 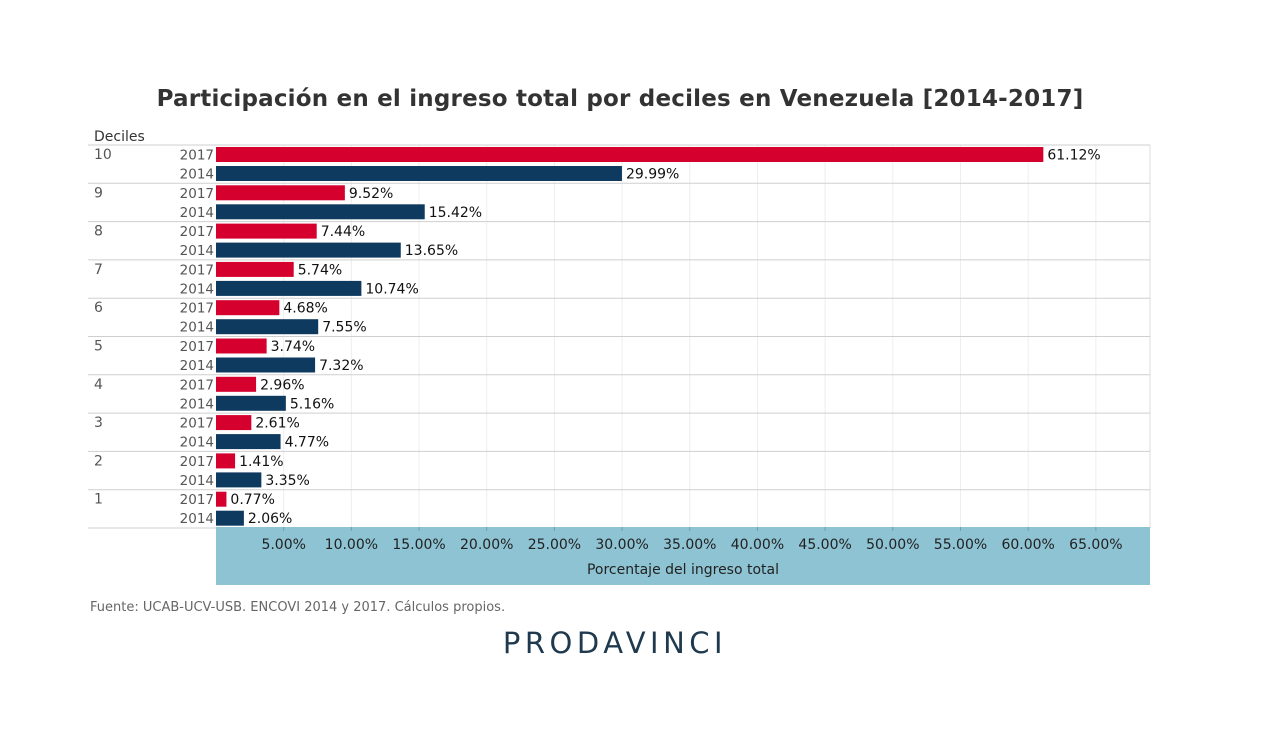 What do you see at coordinates (282, 385) in the screenshot?
I see `data-label: 2.96%` at bounding box center [282, 385].